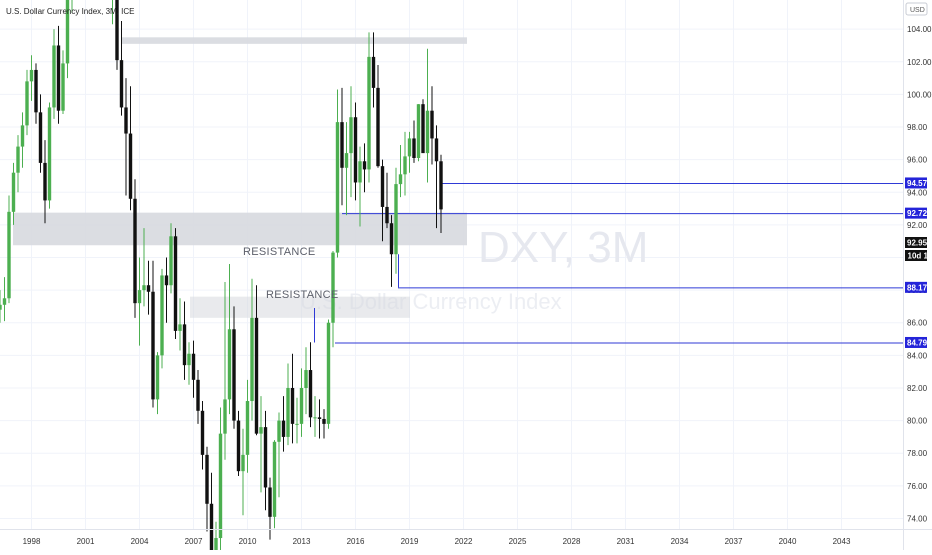 This screenshot has width=932, height=555. Describe the element at coordinates (917, 243) in the screenshot. I see `current-price-value: 92.95` at that location.